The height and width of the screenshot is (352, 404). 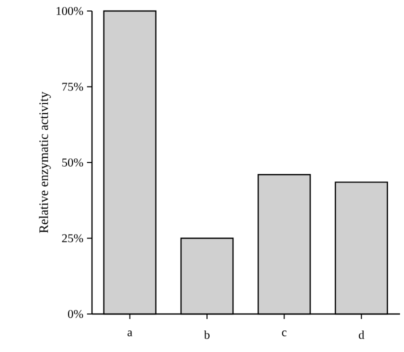 What do you see at coordinates (73, 238) in the screenshot?
I see `y-tick-label: 25%` at bounding box center [73, 238].